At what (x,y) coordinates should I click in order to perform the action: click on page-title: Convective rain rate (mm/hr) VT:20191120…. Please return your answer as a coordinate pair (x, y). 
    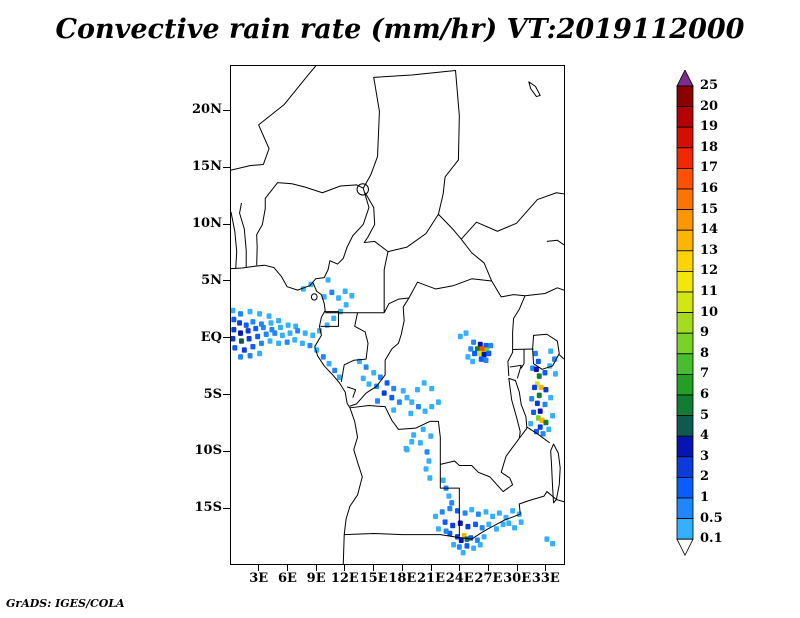
    Looking at the image, I should click on (400, 29).